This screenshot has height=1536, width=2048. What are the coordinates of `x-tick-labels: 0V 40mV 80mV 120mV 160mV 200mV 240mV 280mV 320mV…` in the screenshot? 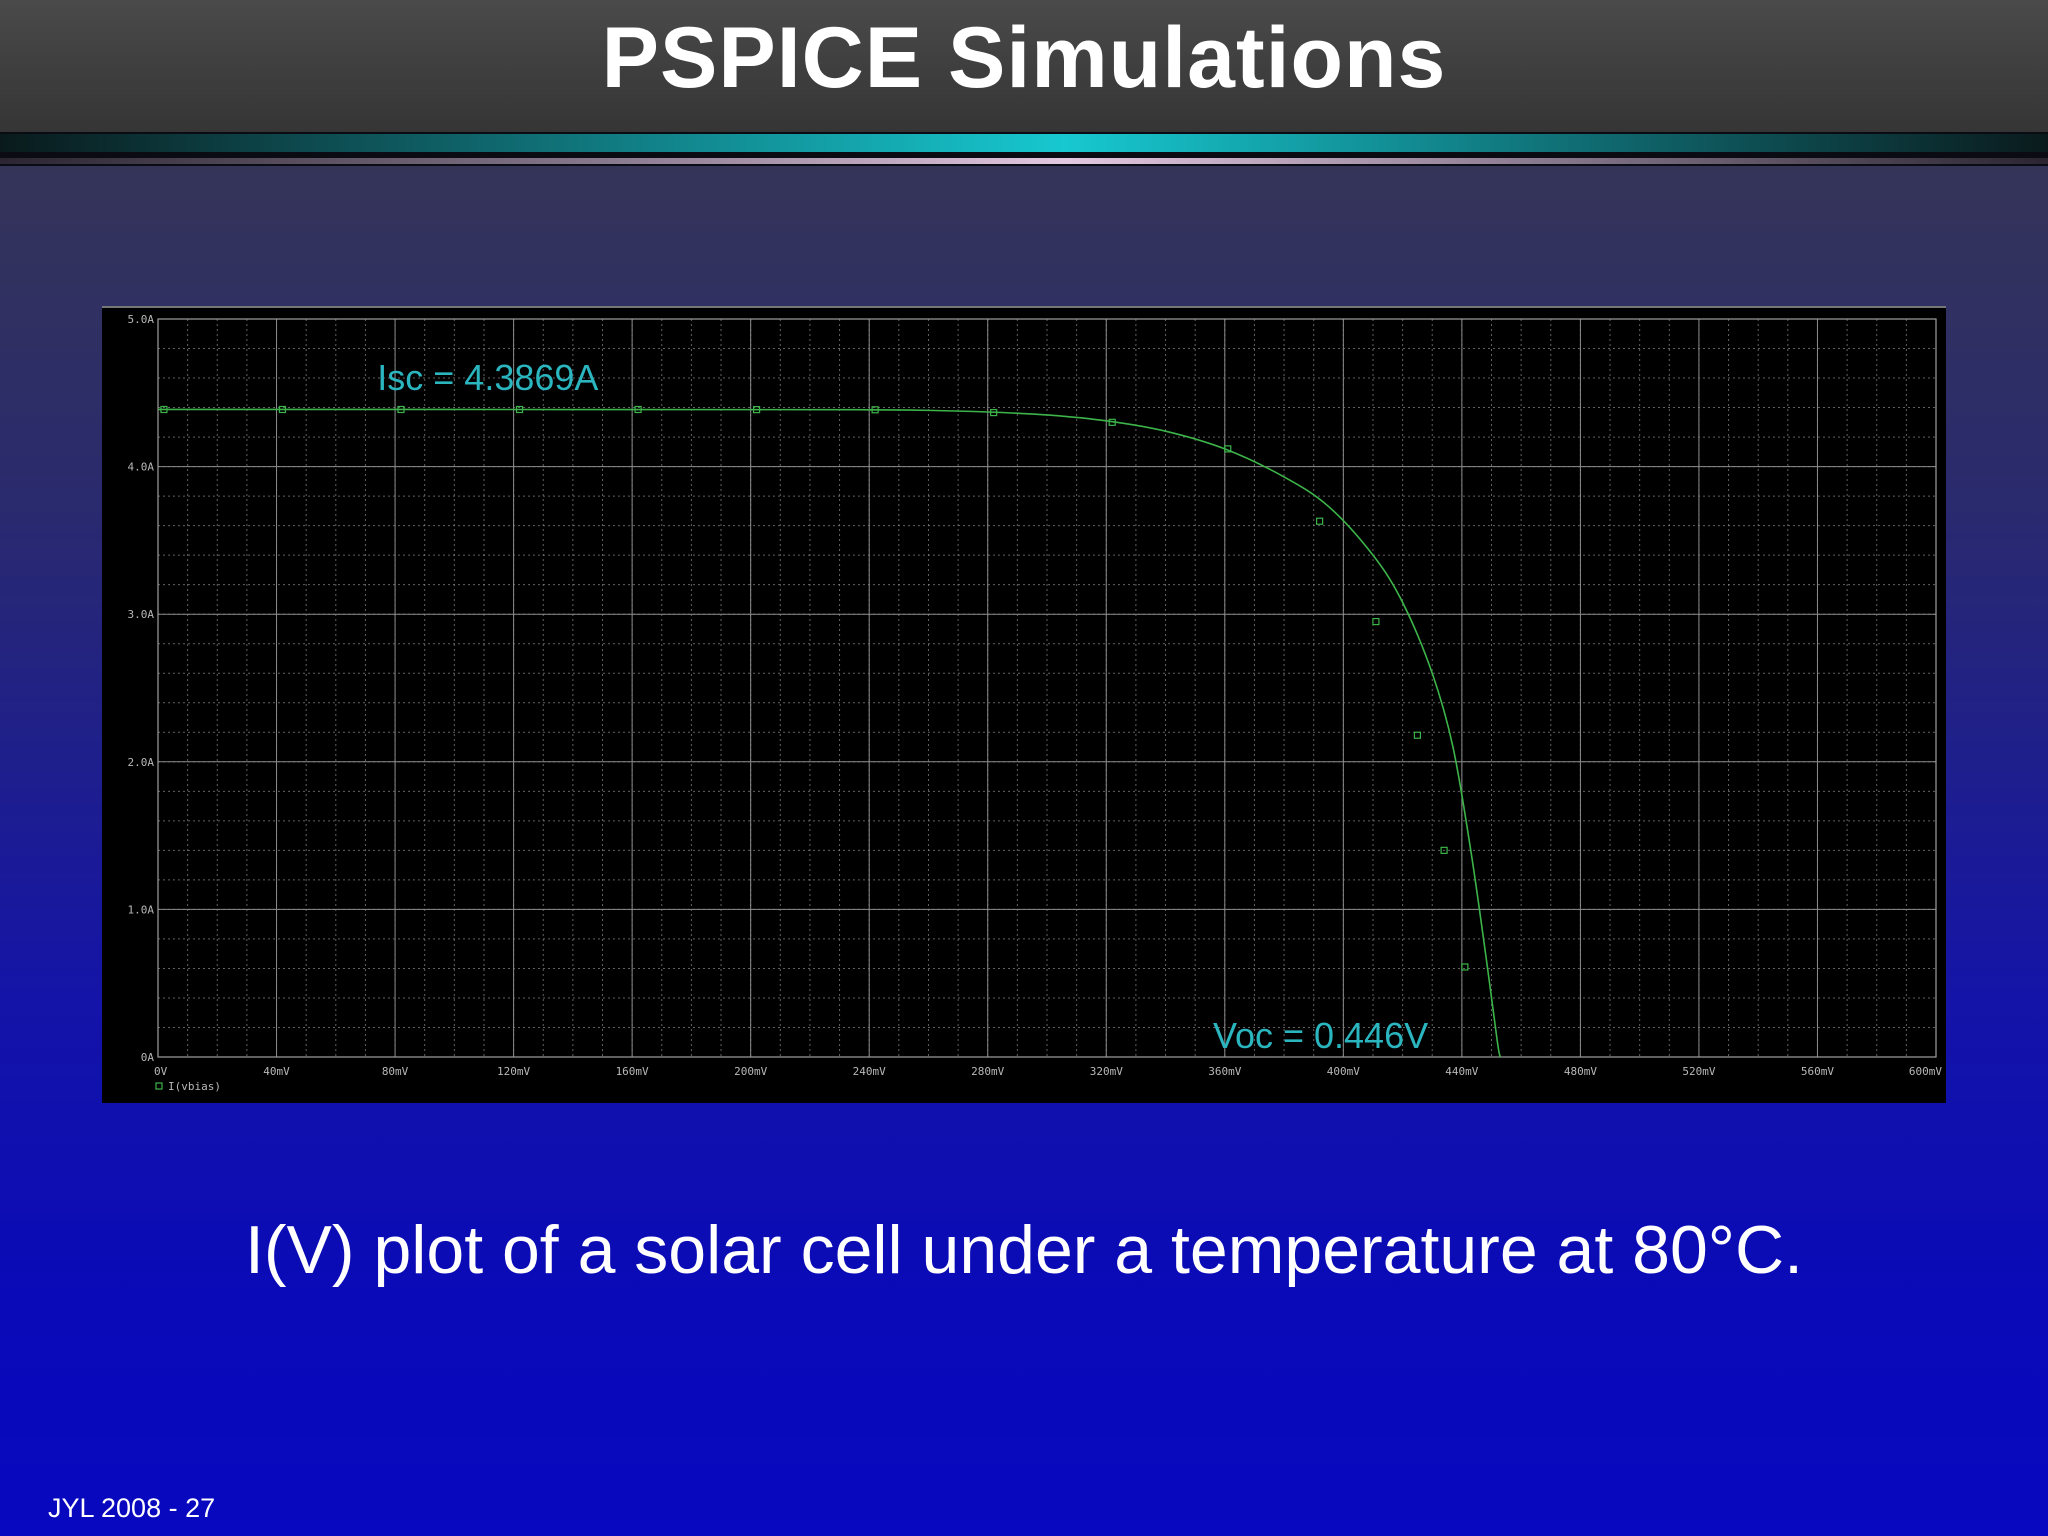 It's located at (1048, 1071).